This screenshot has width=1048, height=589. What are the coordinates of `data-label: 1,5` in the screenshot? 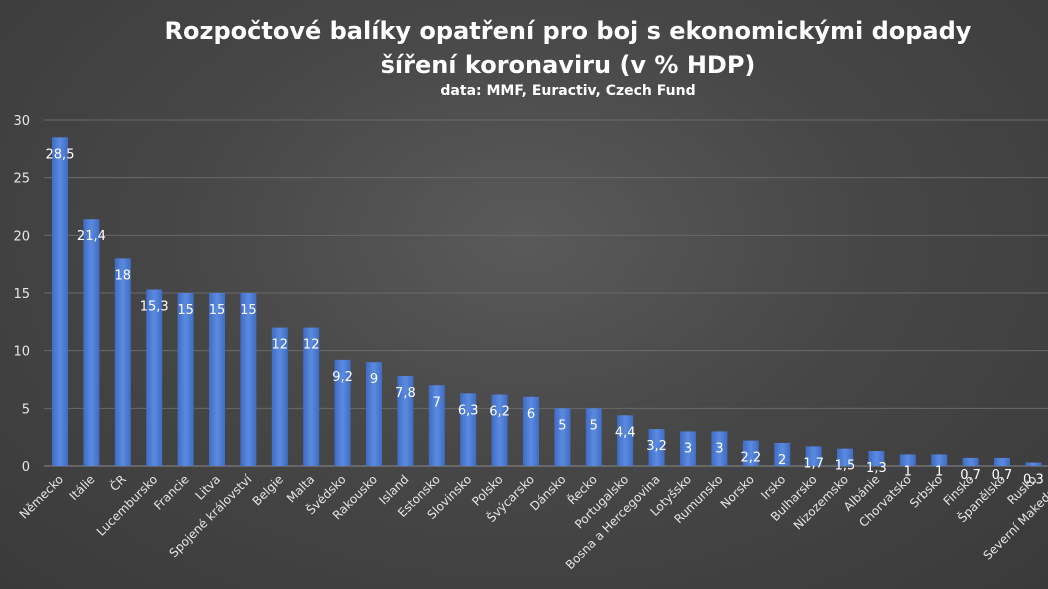 It's located at (845, 466).